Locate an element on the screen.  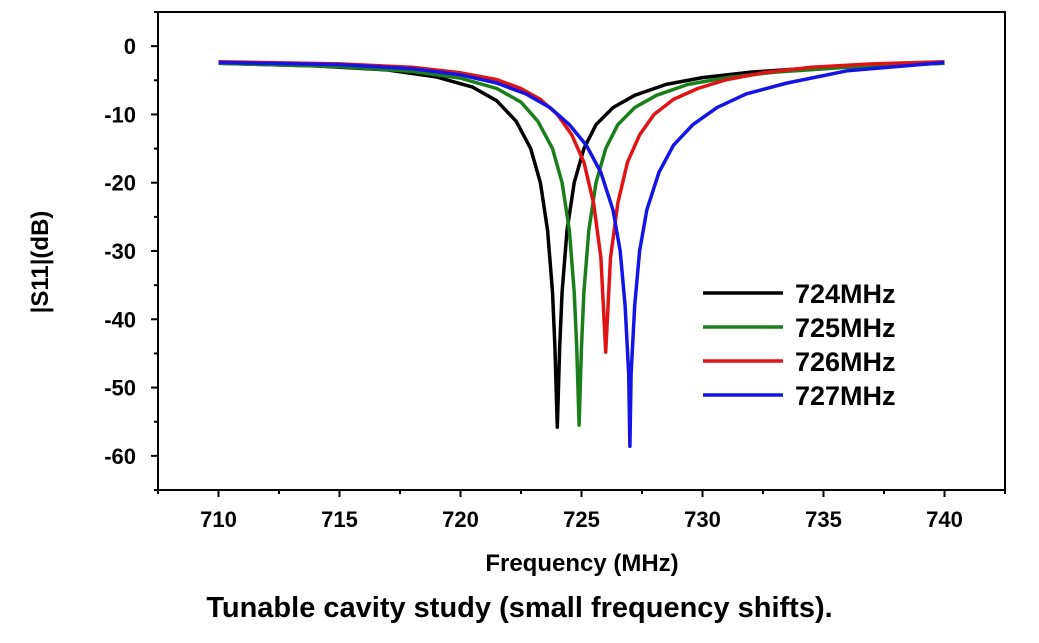
y-tick-label: -30 is located at coordinates (120, 251).